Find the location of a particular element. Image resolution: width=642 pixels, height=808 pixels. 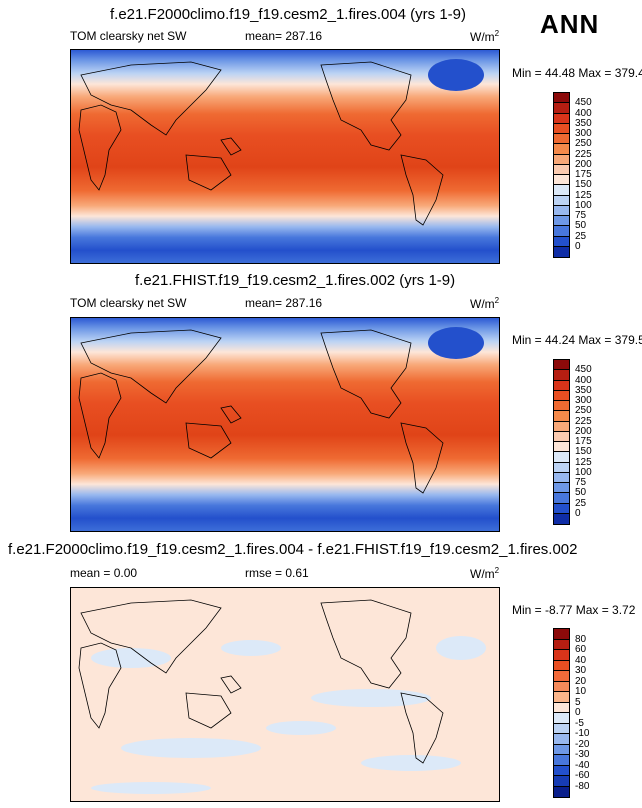

panel3-colorbar-tick-label: -30 is located at coordinates (582, 754).